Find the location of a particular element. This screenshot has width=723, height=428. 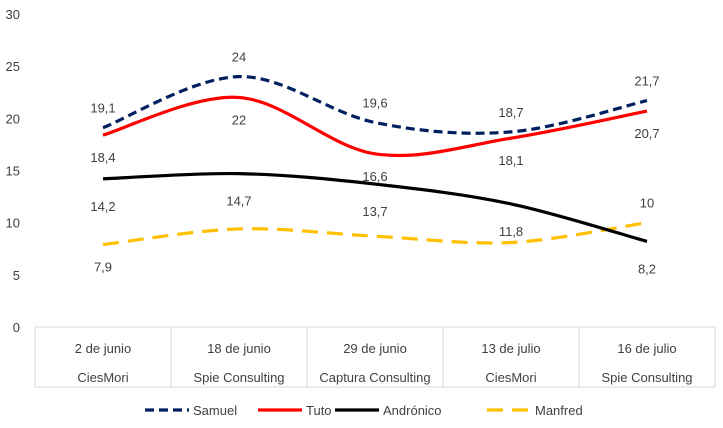

data-label: 19,6 is located at coordinates (374, 103).